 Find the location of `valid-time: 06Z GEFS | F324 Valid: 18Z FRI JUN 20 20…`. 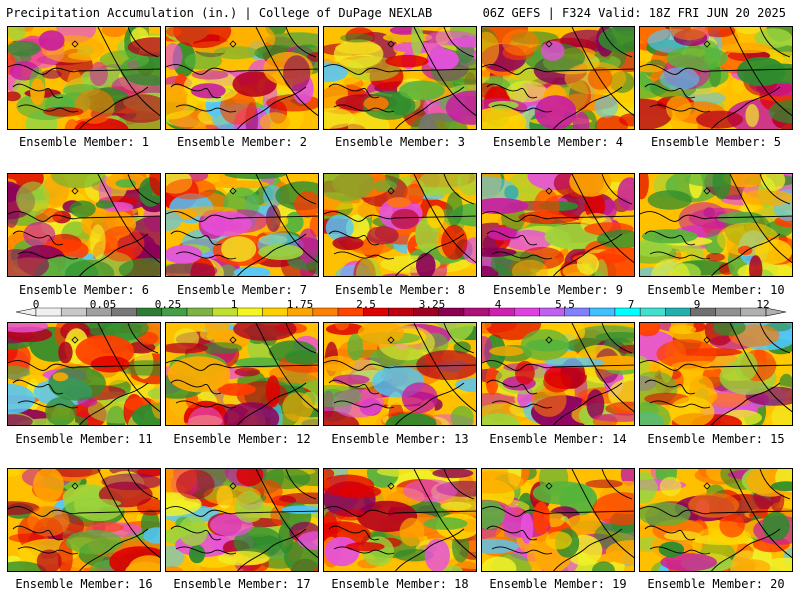

valid-time: 06Z GEFS | F324 Valid: 18Z FRI JUN 20 20… is located at coordinates (634, 13).